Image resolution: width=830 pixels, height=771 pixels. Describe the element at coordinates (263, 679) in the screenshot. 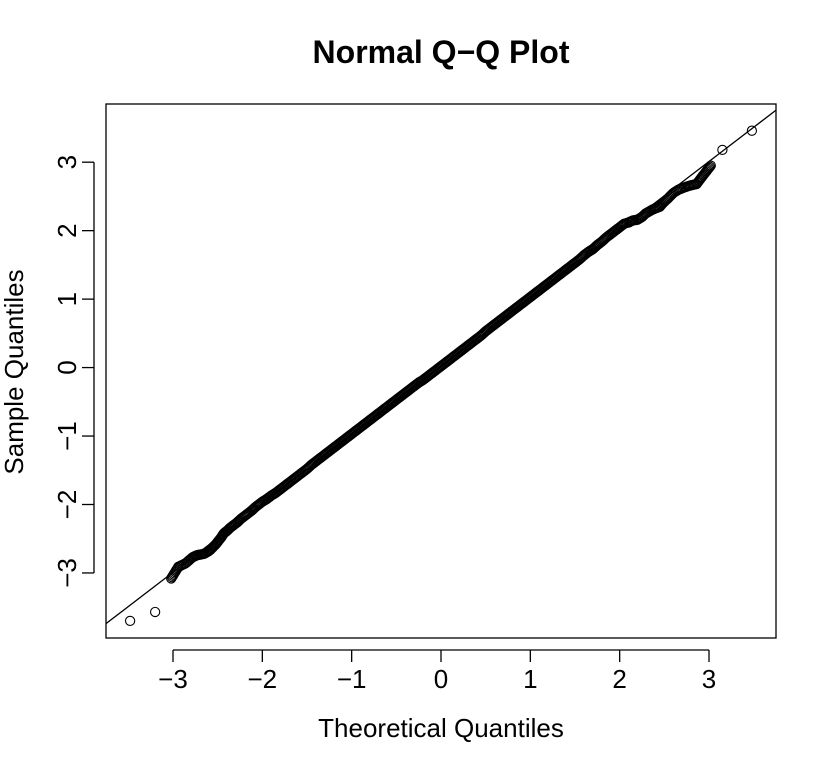

I see `x-tick-label: −2` at that location.